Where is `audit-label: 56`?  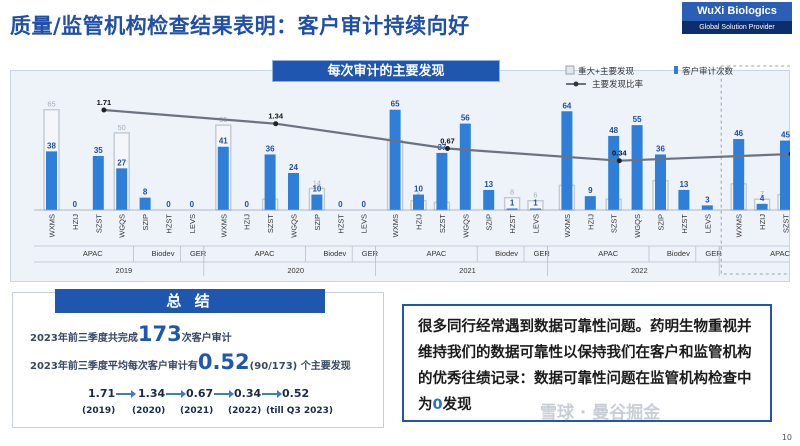
audit-label: 56 is located at coordinates (465, 118).